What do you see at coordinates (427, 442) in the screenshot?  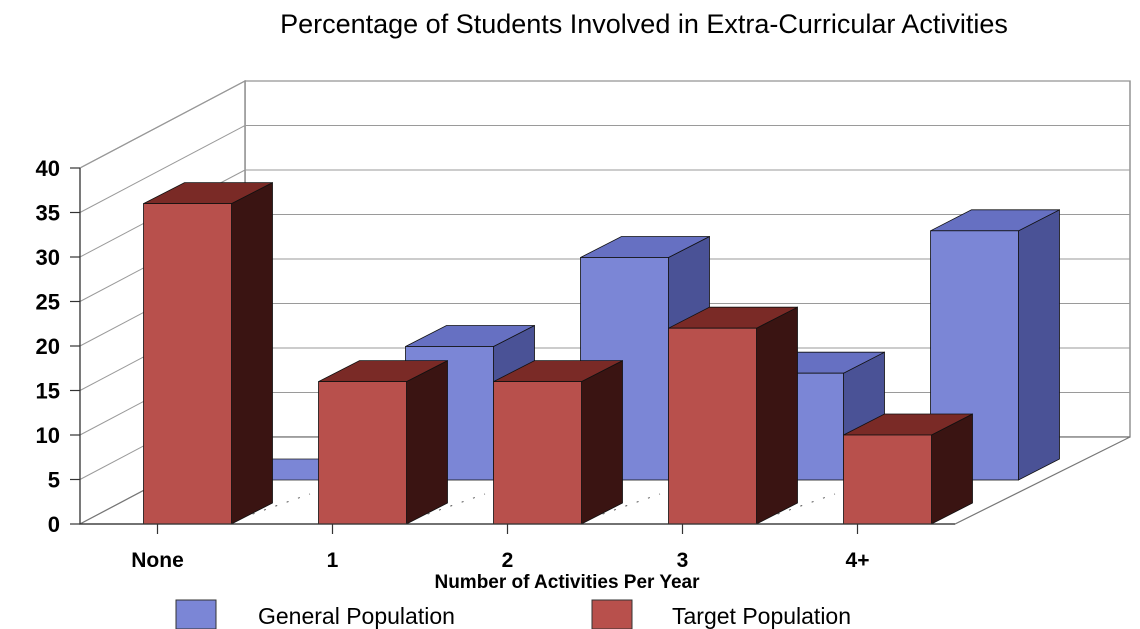 I see `bar-target-1-side` at bounding box center [427, 442].